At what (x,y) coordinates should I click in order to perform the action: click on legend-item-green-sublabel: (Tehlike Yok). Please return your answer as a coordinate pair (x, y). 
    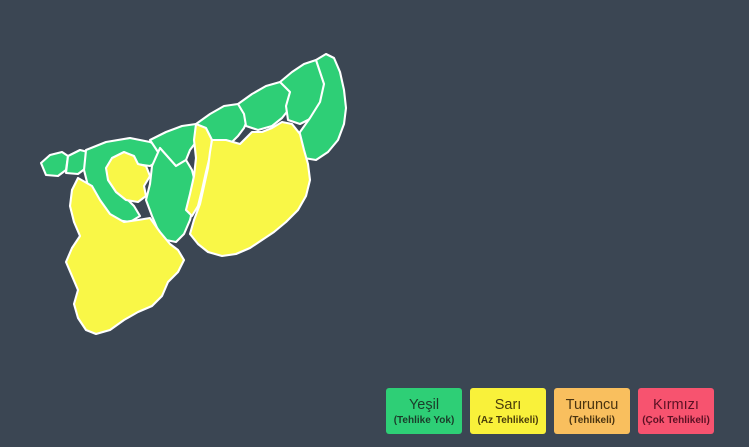
    Looking at the image, I should click on (424, 420).